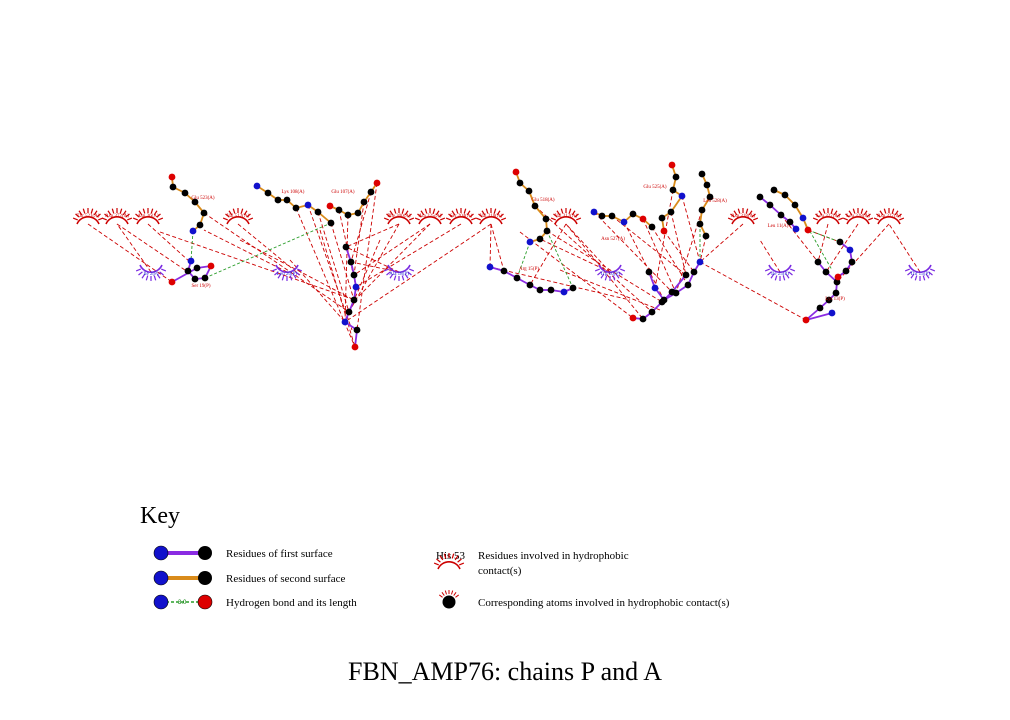  I want to click on hydrophobic-label-a: Asn 36(A), so click(148, 216).